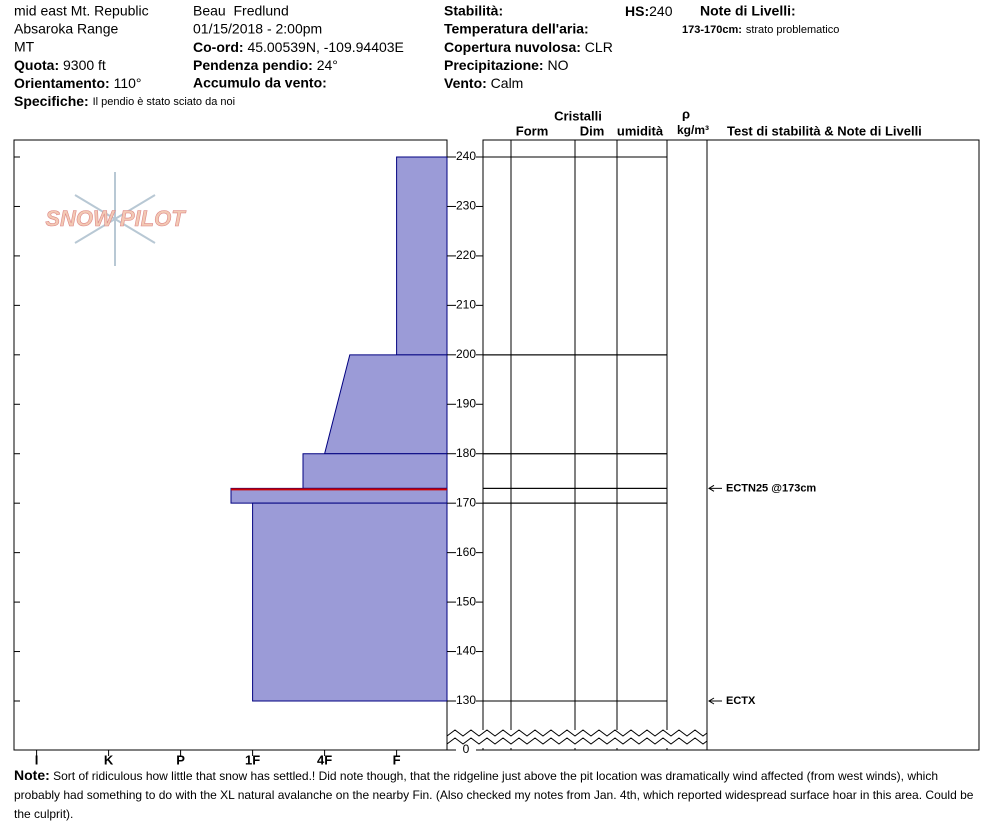 This screenshot has height=840, width=994. I want to click on range: Absaroka Range, so click(66, 29).